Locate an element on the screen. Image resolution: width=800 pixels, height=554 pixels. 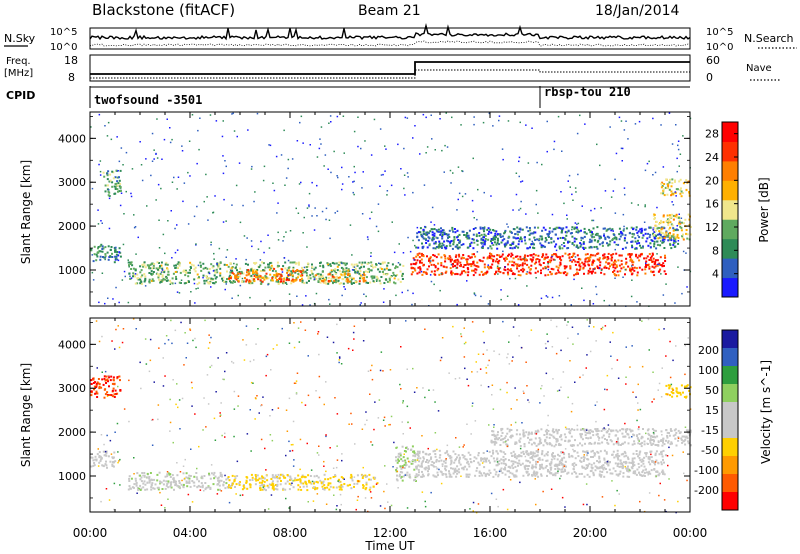
nave-tick-top: 60 is located at coordinates (713, 60).